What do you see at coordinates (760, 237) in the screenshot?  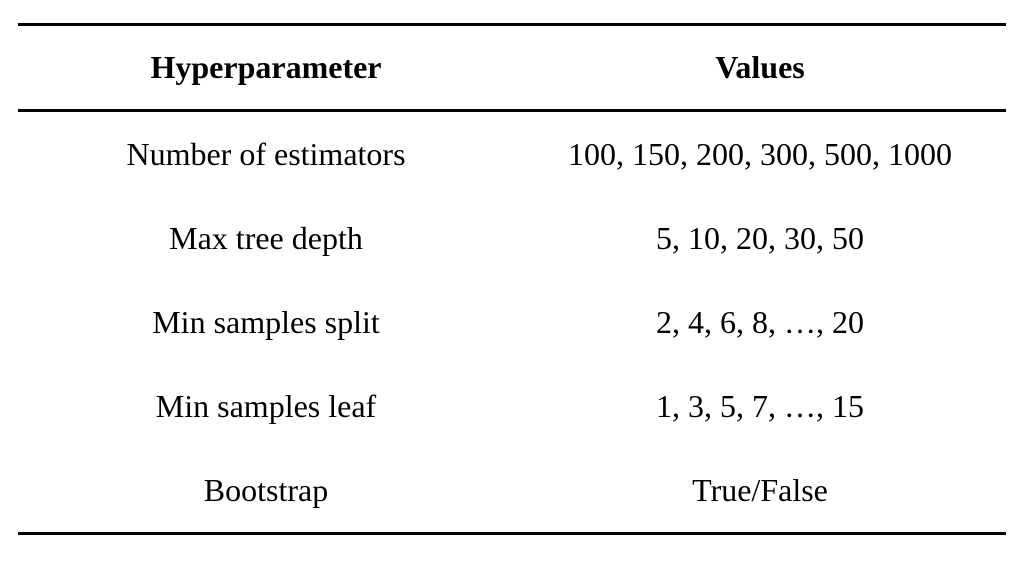 I see `cell-values: 5, 10, 20, 30, 50` at bounding box center [760, 237].